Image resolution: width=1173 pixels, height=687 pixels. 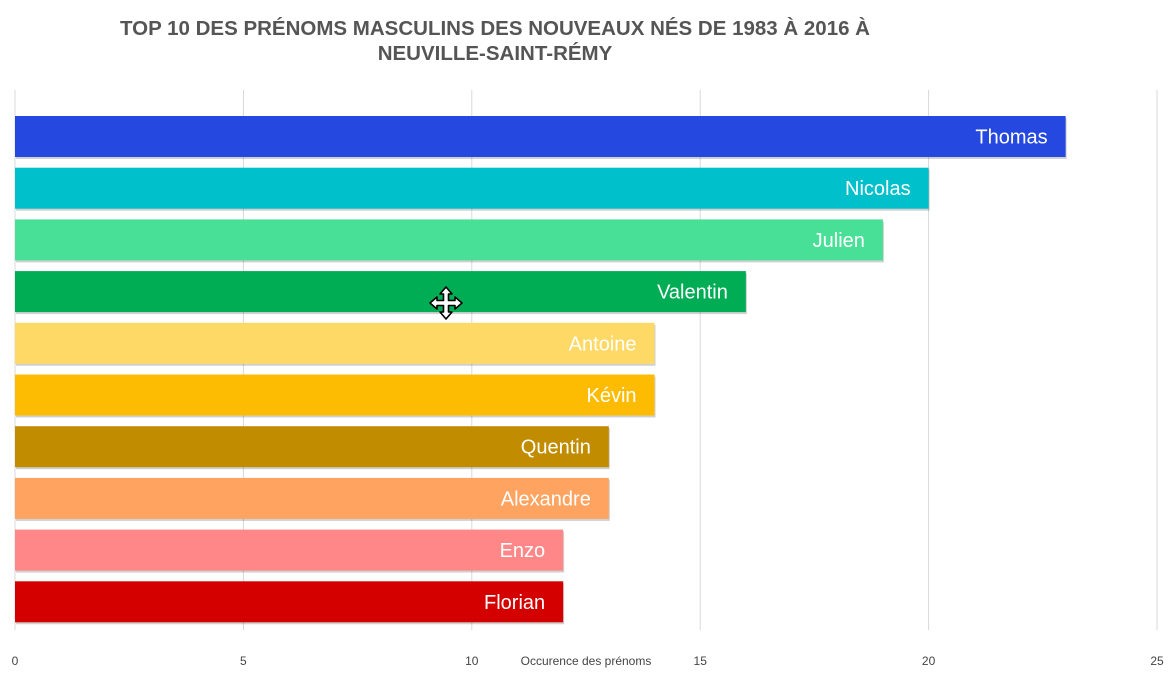 I want to click on x-tick-label: 20, so click(x=929, y=661).